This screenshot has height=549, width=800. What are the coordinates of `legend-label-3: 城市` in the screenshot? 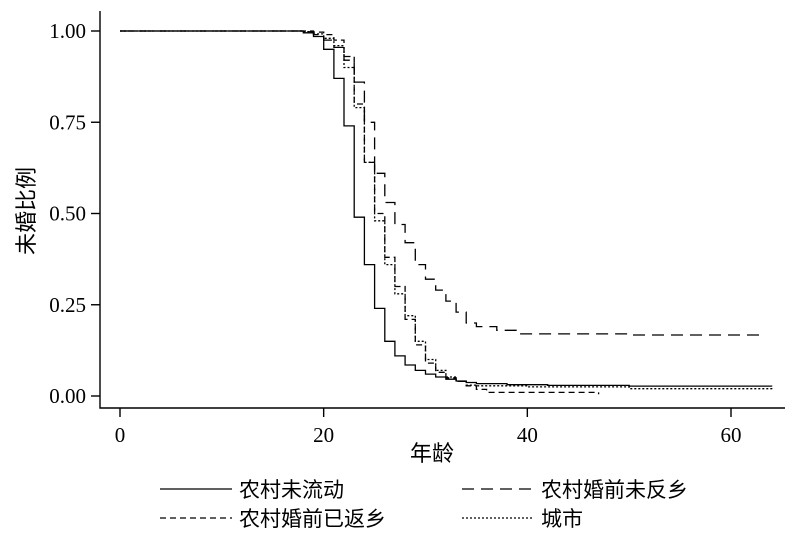 It's located at (562, 519).